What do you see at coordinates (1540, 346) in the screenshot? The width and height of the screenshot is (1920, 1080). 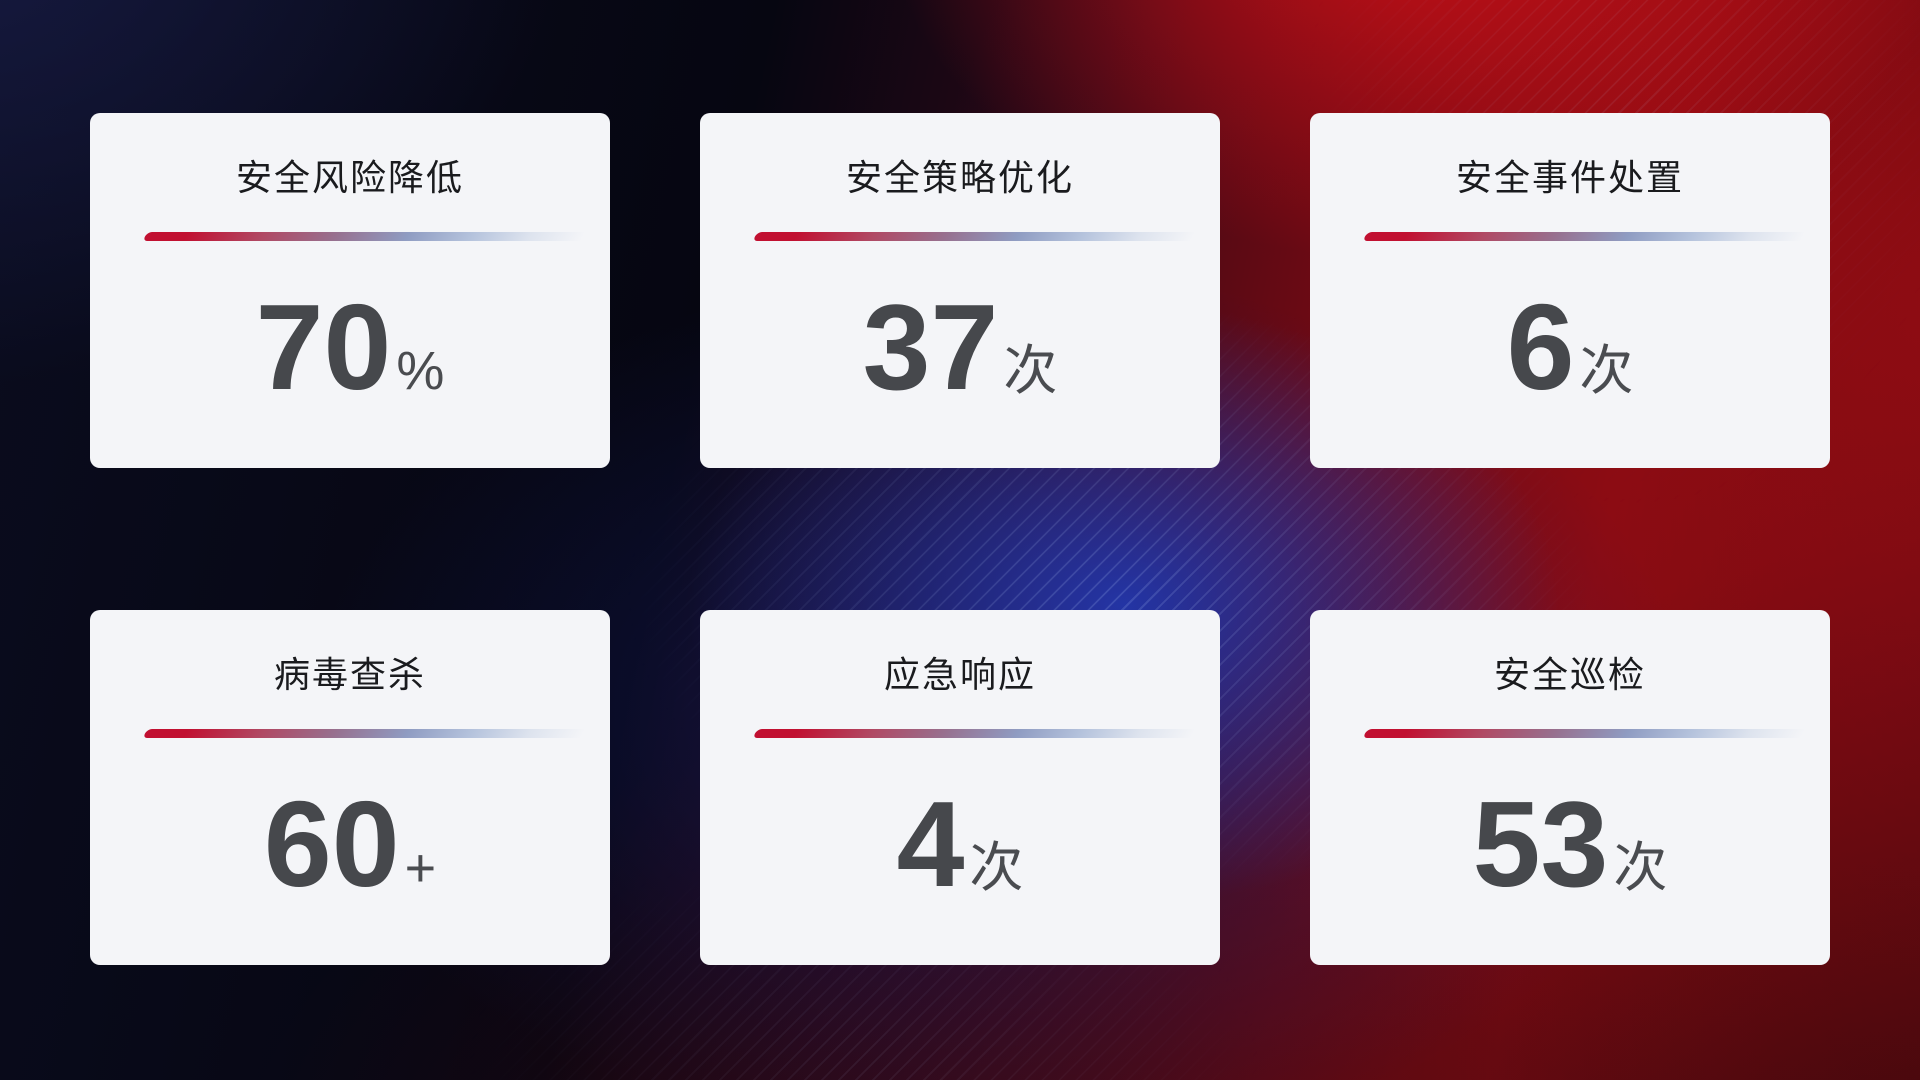 I see `stat-value-number: 6` at bounding box center [1540, 346].